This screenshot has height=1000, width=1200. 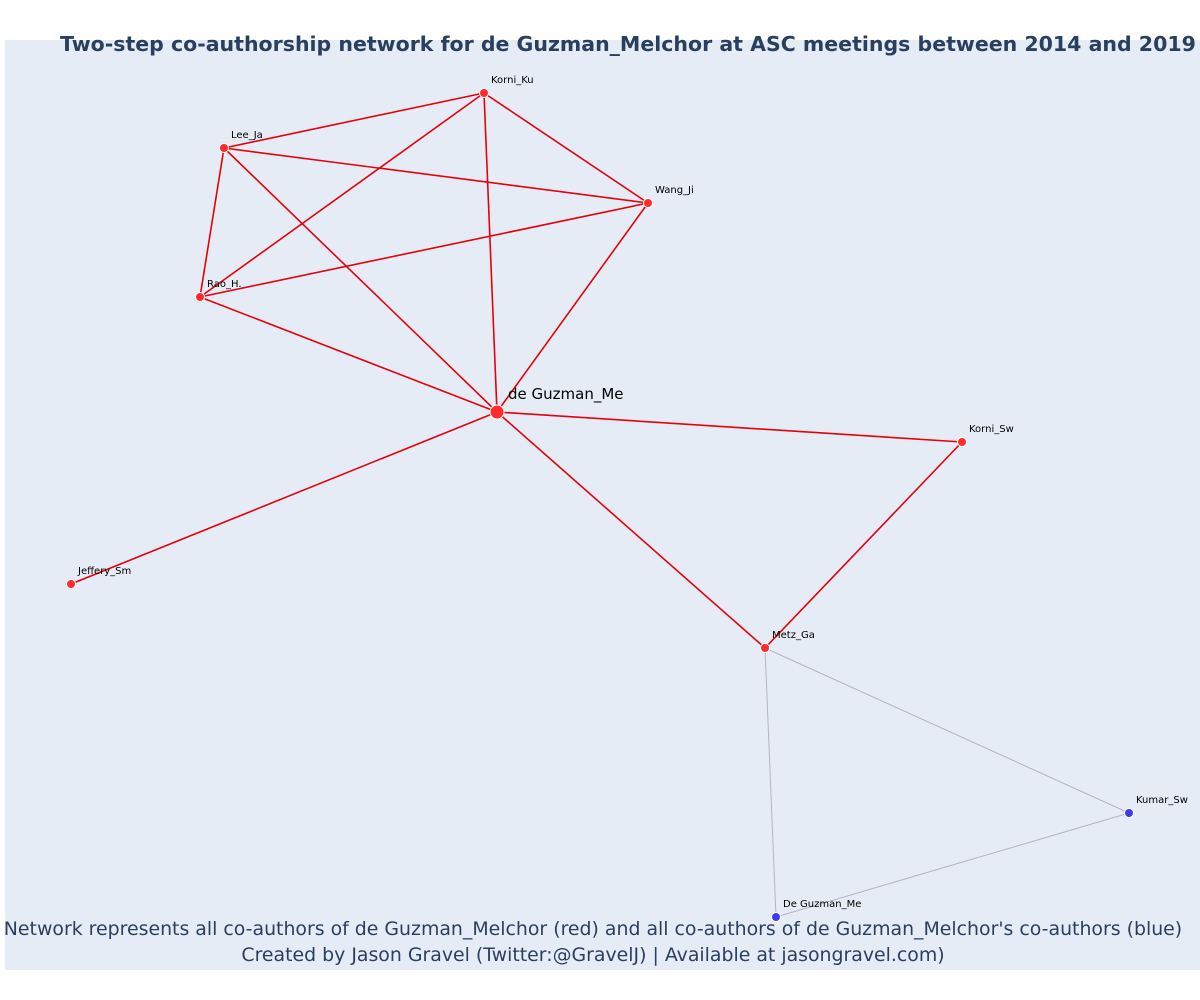 I want to click on node-label-korni-sw: Korni_Sw, so click(x=991, y=429).